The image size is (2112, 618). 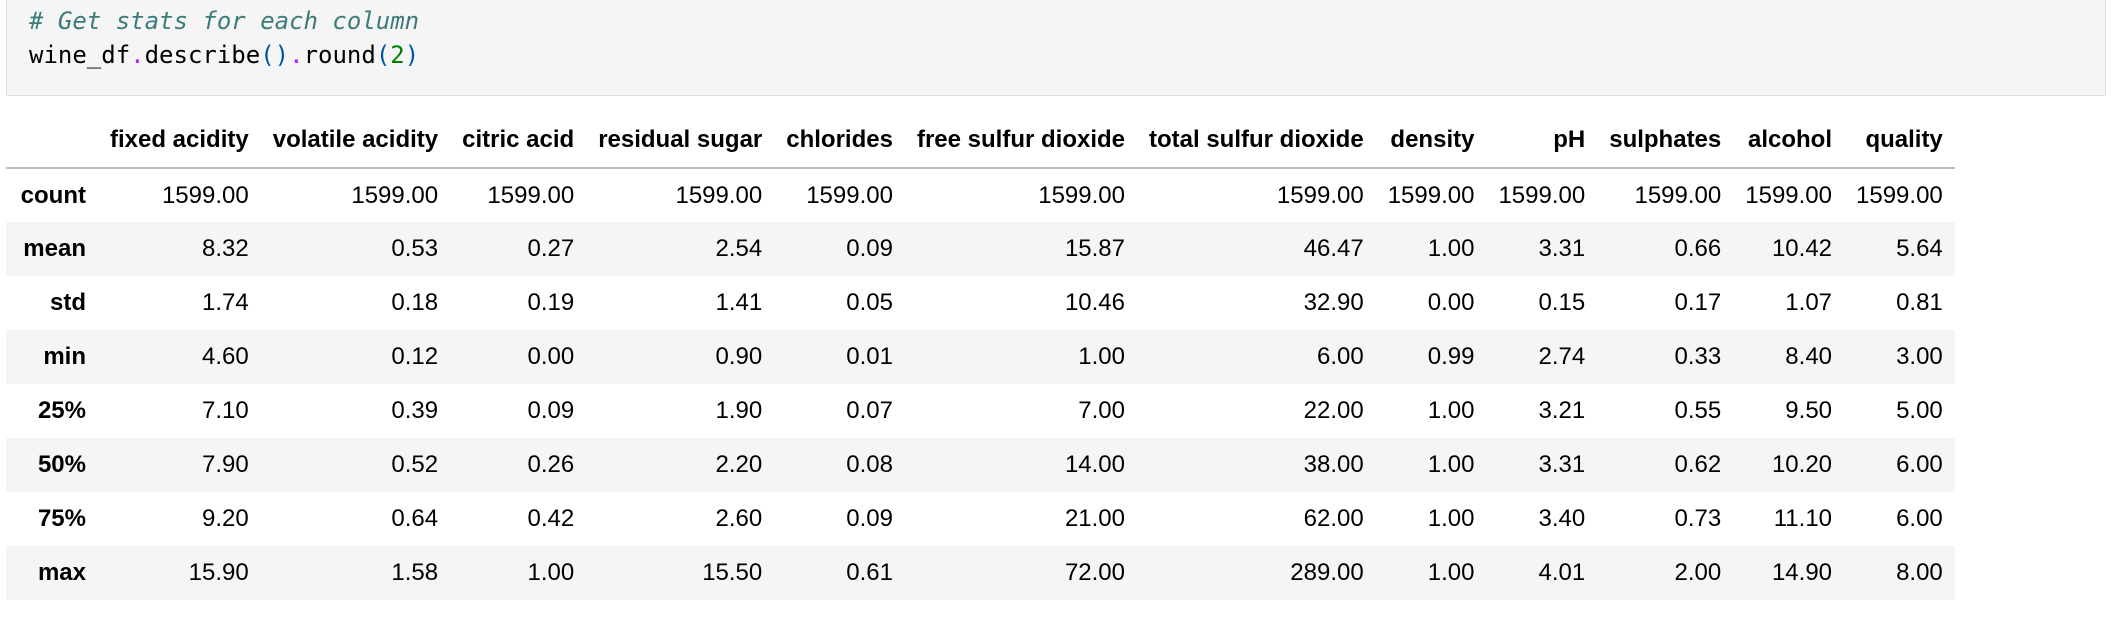 What do you see at coordinates (1919, 464) in the screenshot?
I see `table-cell: 6.00` at bounding box center [1919, 464].